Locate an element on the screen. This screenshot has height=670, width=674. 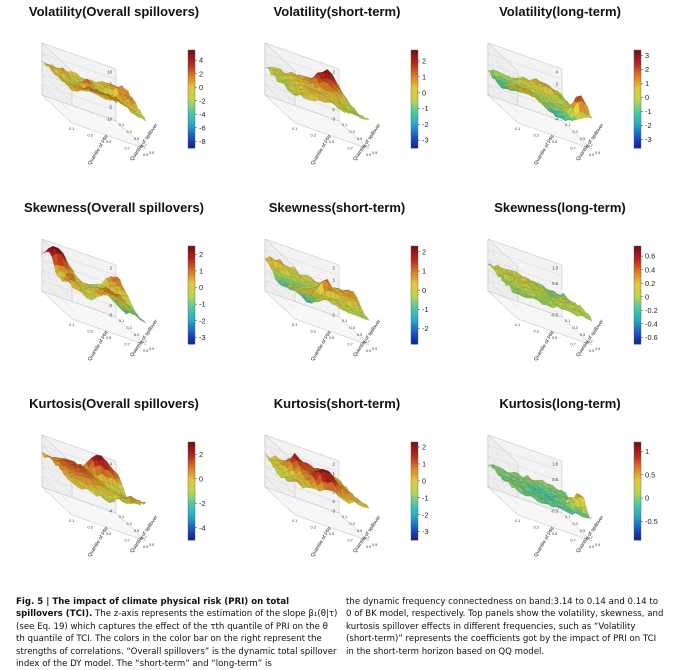
panel-title: Volatility(Overall spillovers) is located at coordinates (114, 11).